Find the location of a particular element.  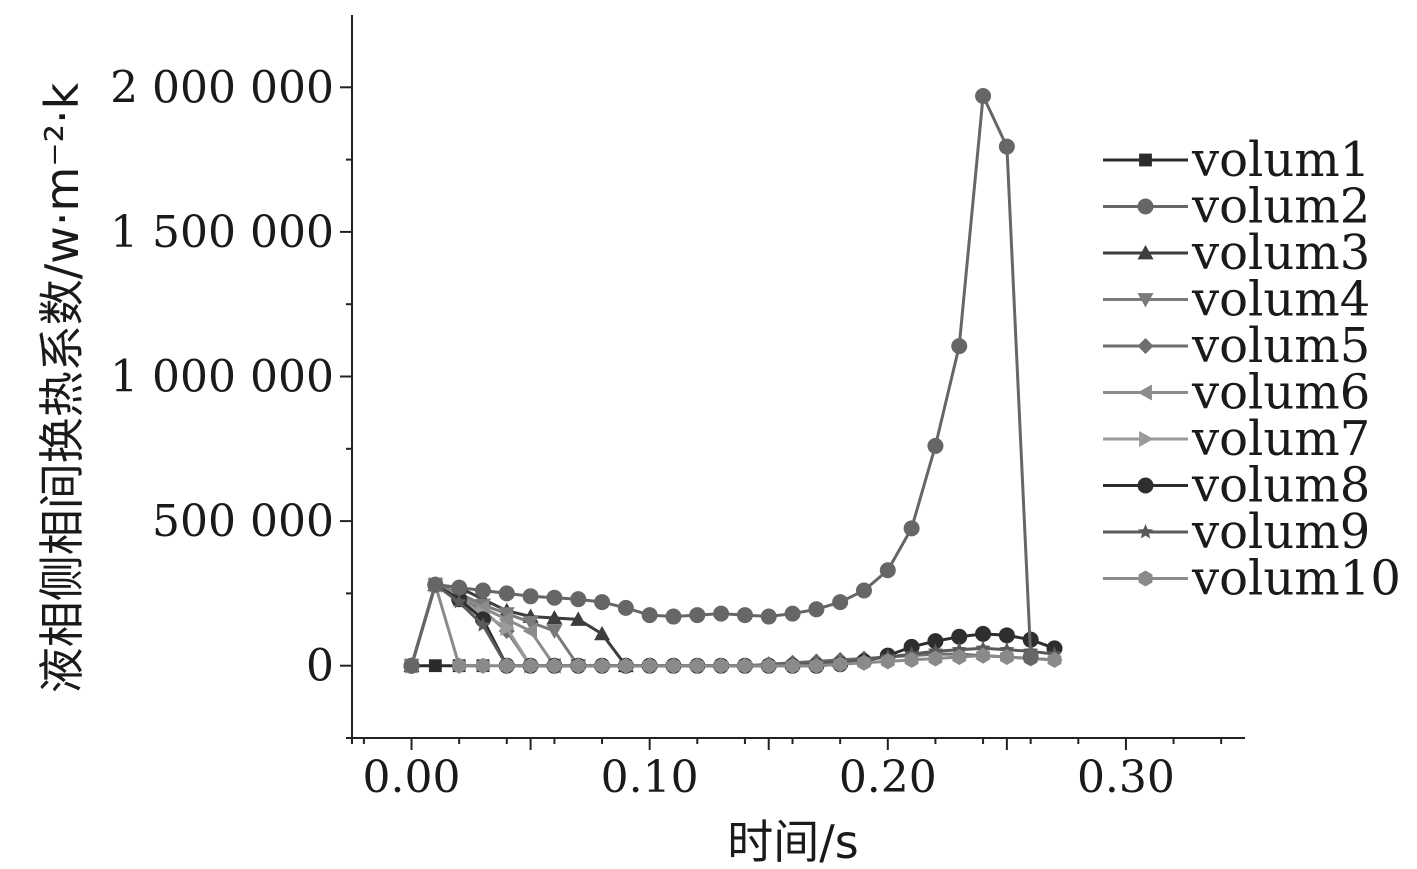

legend-label: volum2 is located at coordinates (1280, 207).